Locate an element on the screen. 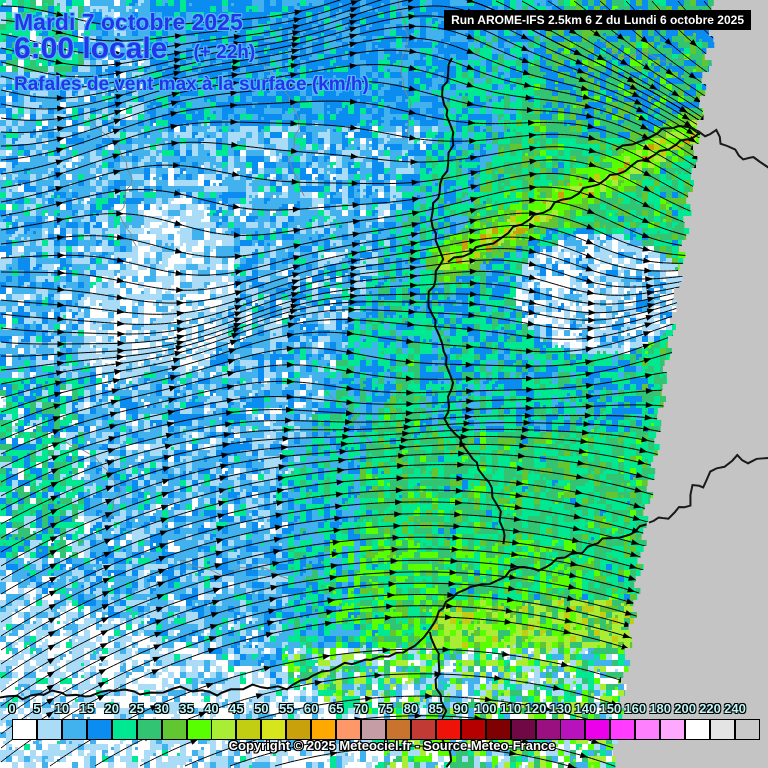  legend-value-label: 130 is located at coordinates (560, 708).